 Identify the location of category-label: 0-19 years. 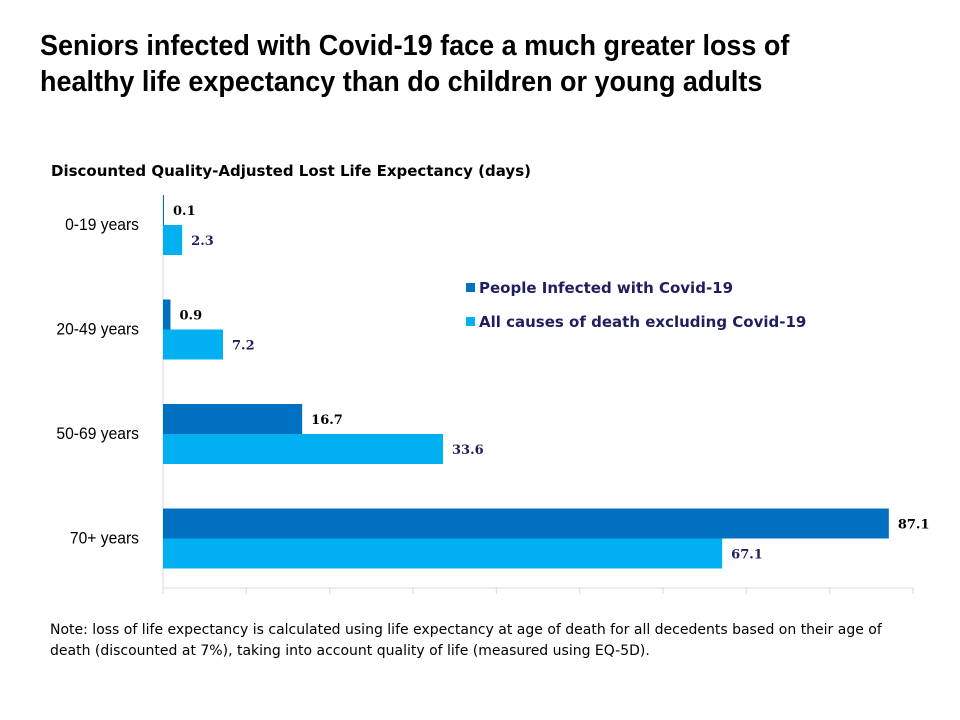
(102, 224).